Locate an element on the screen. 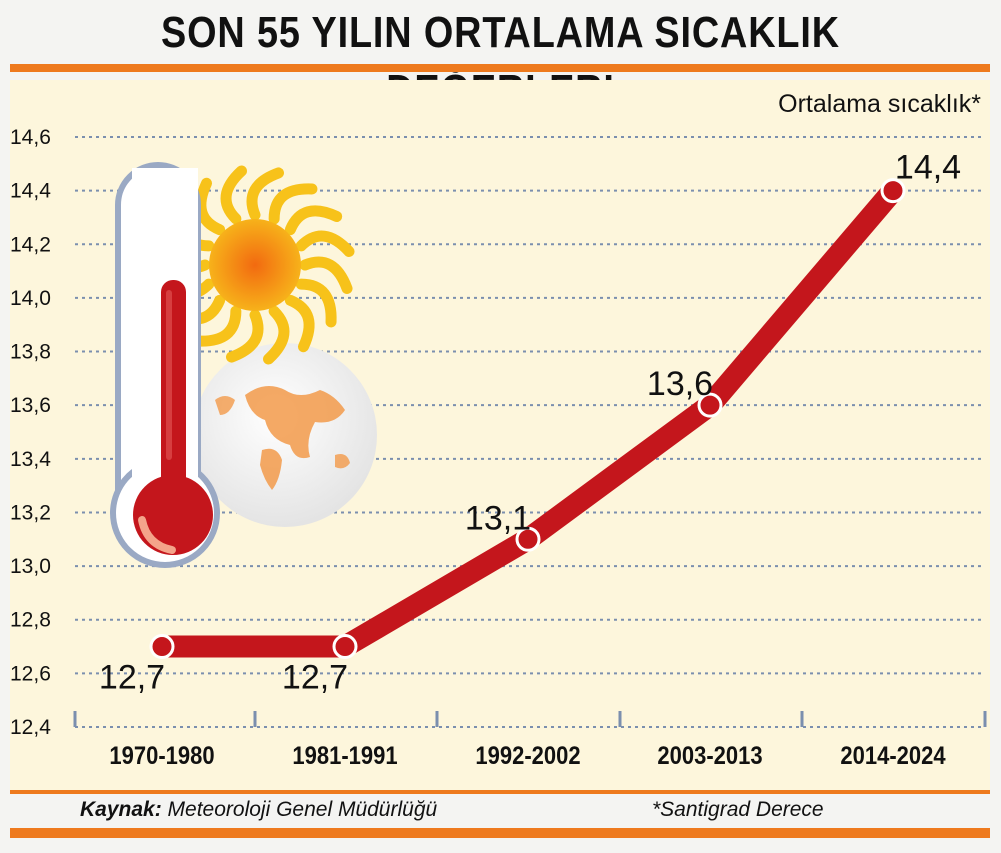 The width and height of the screenshot is (1001, 853). x-tick-label: 1970-1980 is located at coordinates (161, 756).